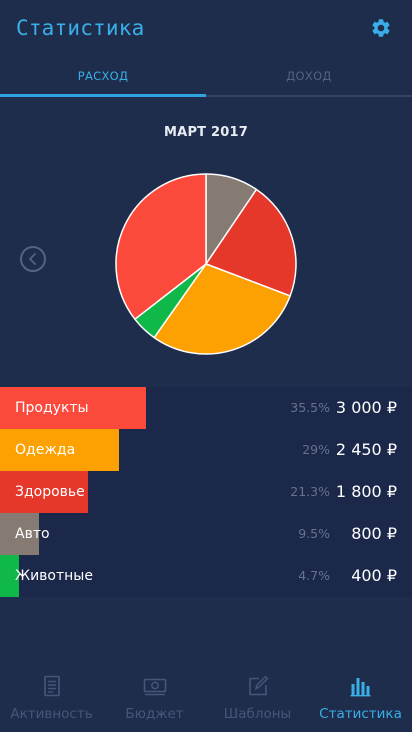 The width and height of the screenshot is (412, 732). I want to click on category-amount: 400 ₽, so click(374, 575).